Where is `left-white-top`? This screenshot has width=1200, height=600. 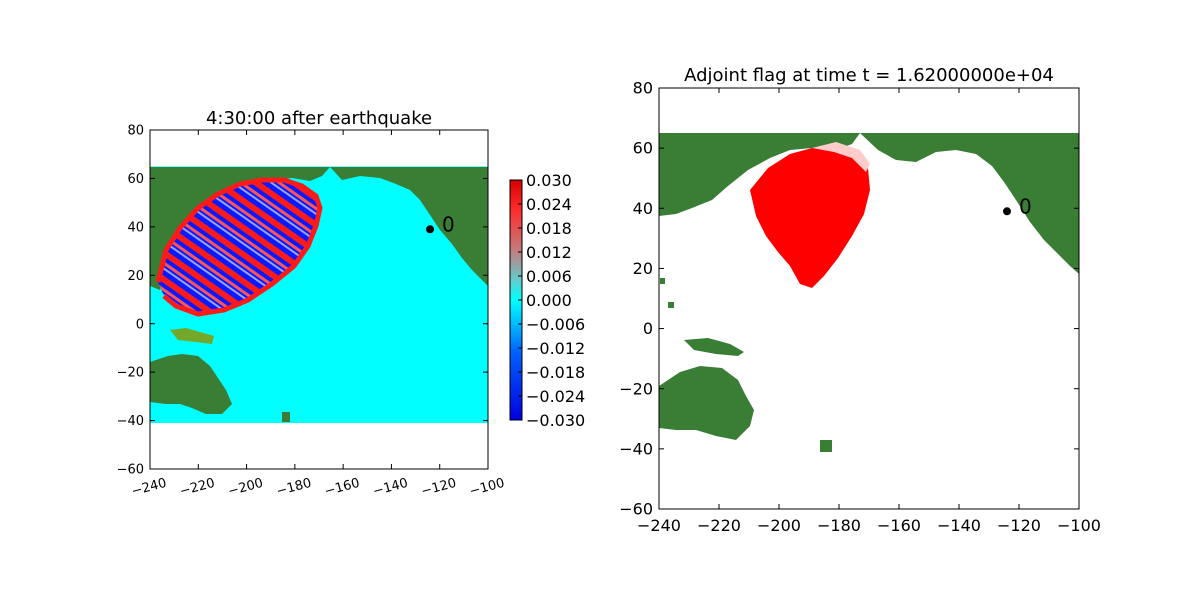 left-white-top is located at coordinates (319, 148).